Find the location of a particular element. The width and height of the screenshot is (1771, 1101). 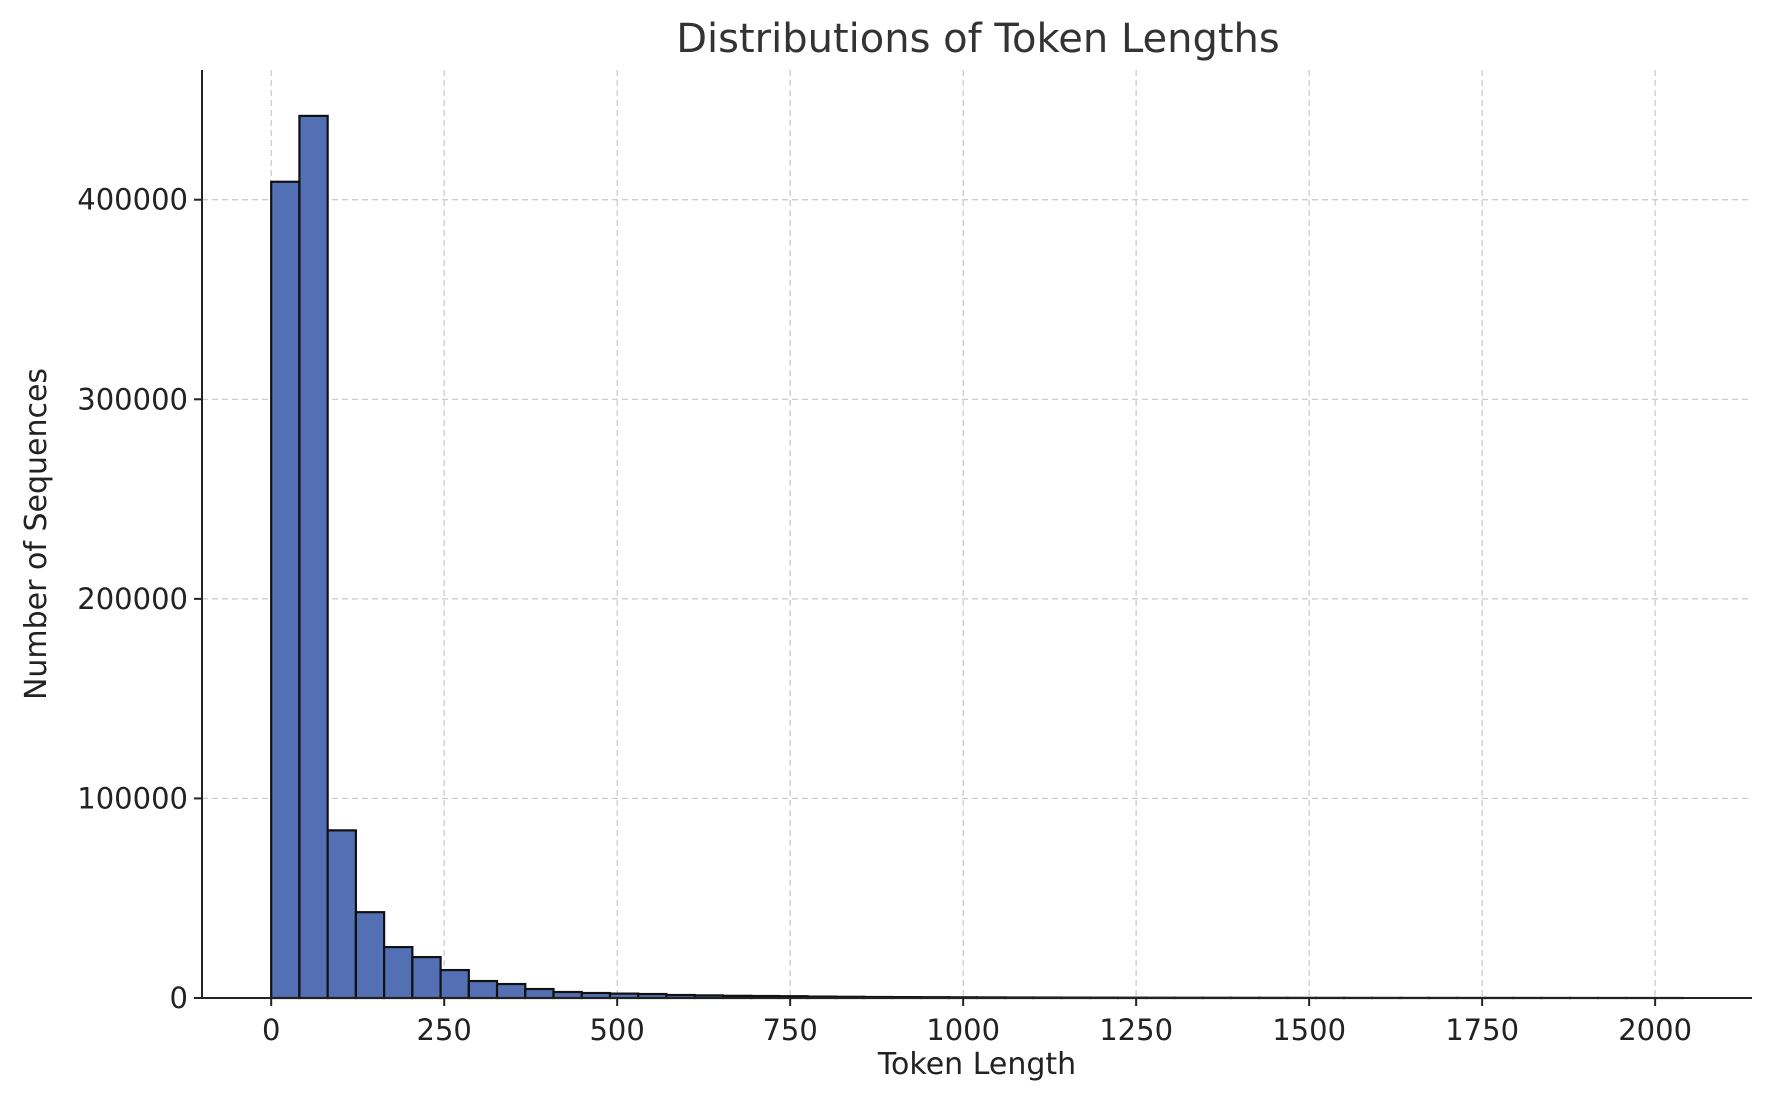

x-tick-label: 2000 is located at coordinates (1655, 1030).